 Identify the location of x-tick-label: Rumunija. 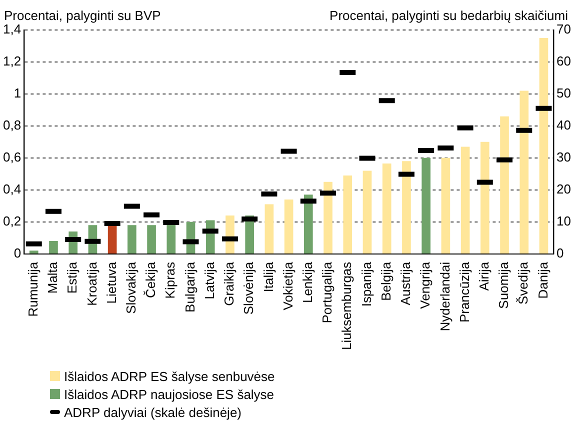
(32, 289).